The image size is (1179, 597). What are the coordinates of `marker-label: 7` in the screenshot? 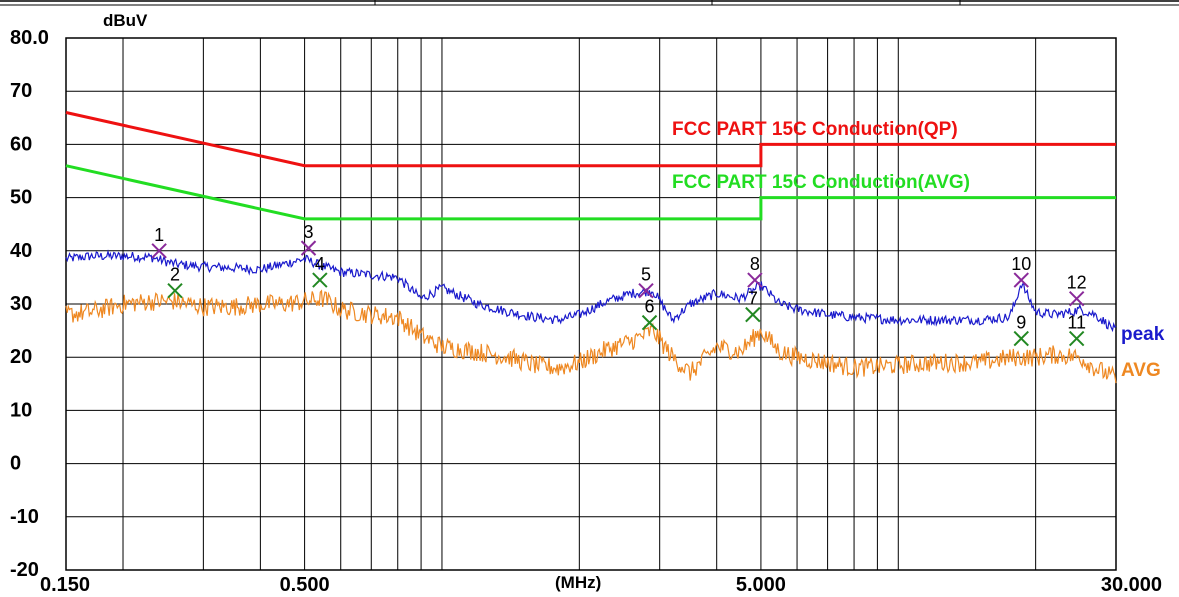 It's located at (753, 299).